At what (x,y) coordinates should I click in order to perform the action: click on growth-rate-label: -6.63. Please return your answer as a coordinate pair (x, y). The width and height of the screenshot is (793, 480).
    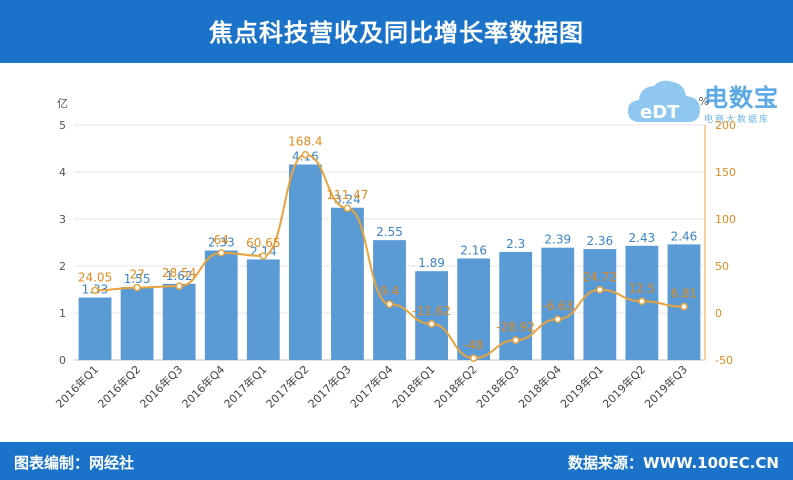
    Looking at the image, I should click on (557, 306).